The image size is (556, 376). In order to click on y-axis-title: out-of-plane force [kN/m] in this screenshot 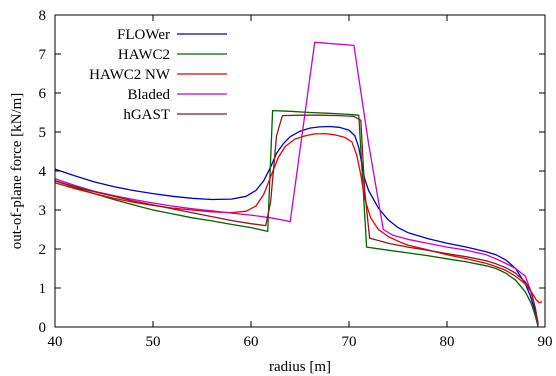, I will do `click(17, 171)`.